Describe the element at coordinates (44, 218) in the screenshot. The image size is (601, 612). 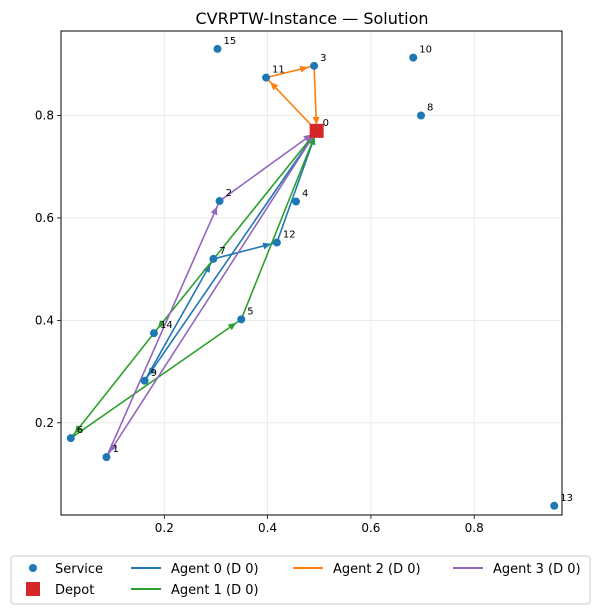
I see `y-tick-label: 0.6` at that location.